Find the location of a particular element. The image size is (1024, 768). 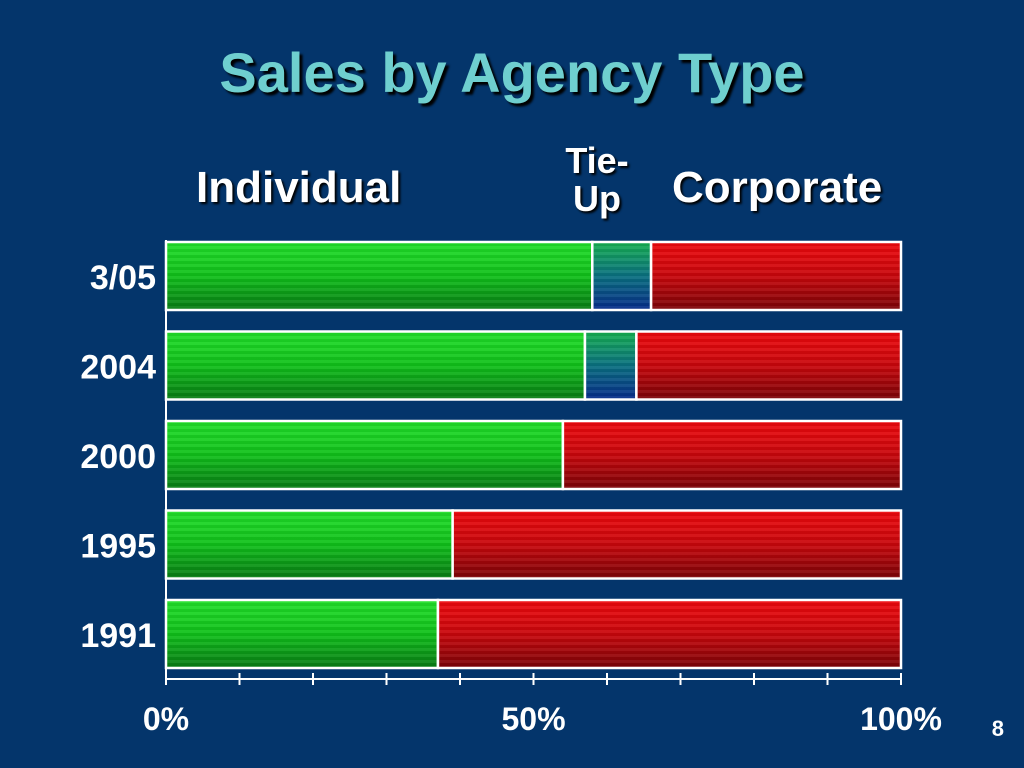

slide-title: Sales by Agency Type is located at coordinates (512, 72).